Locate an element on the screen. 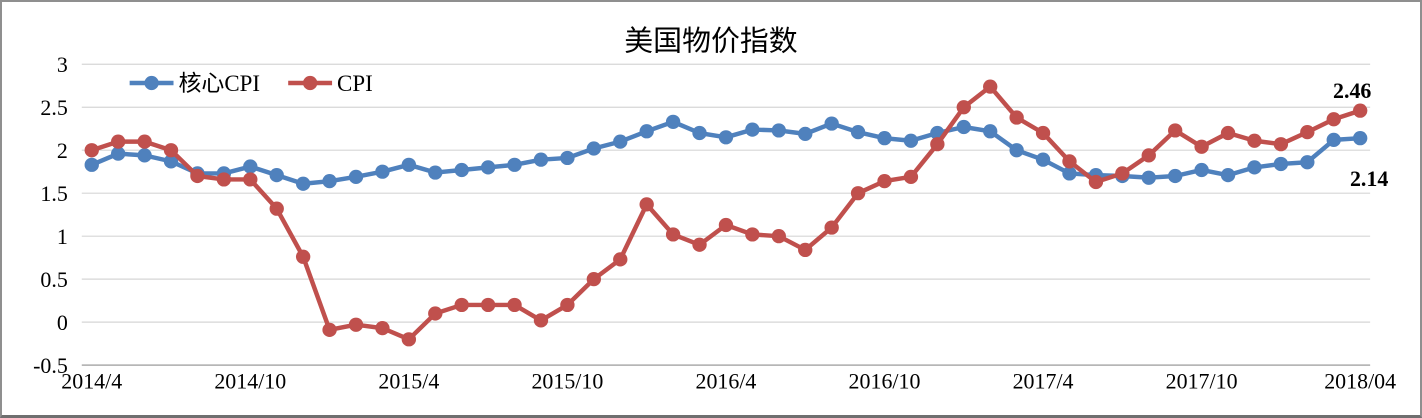 The width and height of the screenshot is (1422, 418). legend-label-cpi: CPI is located at coordinates (355, 83).